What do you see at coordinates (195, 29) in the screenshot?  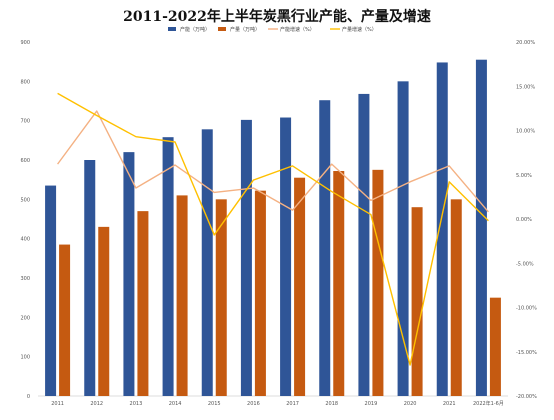 I see `legend-label: 产能（万吨）` at bounding box center [195, 29].